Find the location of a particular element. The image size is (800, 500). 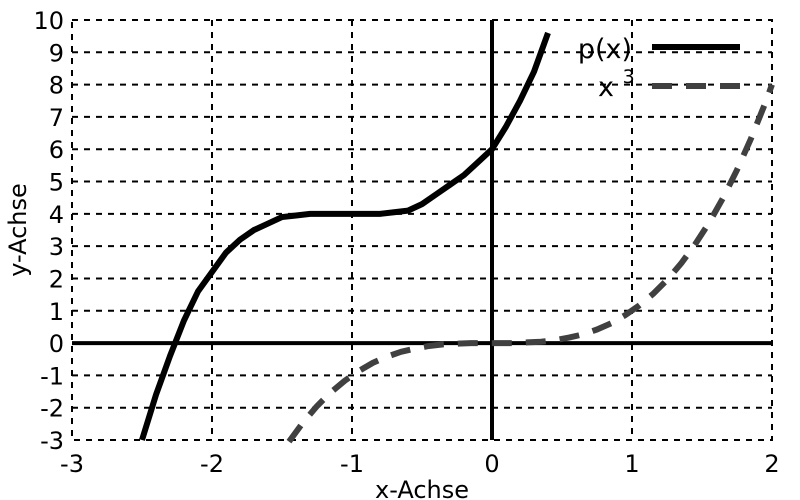

y-tick-label-1: -2 is located at coordinates (52, 409).